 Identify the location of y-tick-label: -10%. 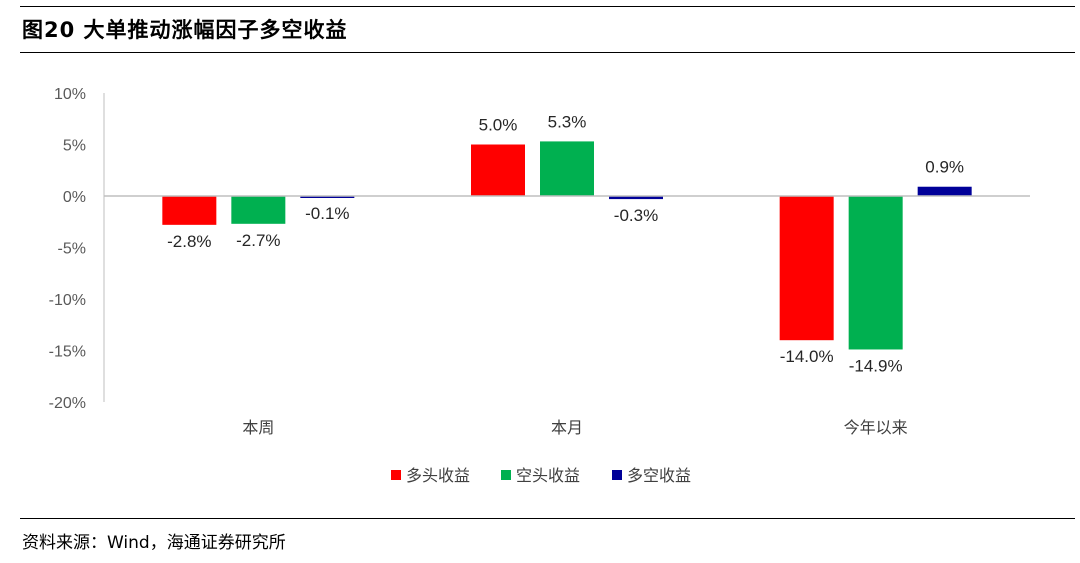
(67, 300).